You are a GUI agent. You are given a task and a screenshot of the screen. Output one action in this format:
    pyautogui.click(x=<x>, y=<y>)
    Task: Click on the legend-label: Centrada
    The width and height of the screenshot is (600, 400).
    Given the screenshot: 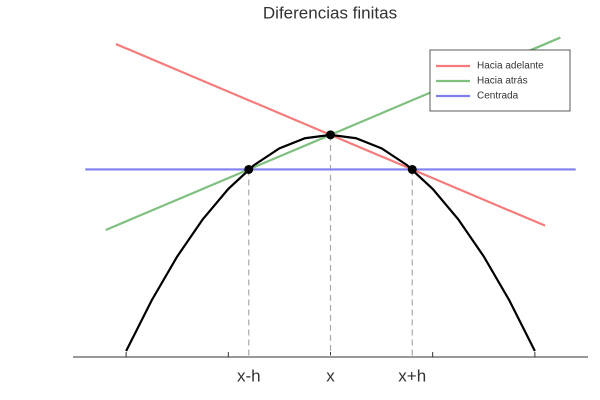 What is the action you would take?
    pyautogui.click(x=498, y=96)
    